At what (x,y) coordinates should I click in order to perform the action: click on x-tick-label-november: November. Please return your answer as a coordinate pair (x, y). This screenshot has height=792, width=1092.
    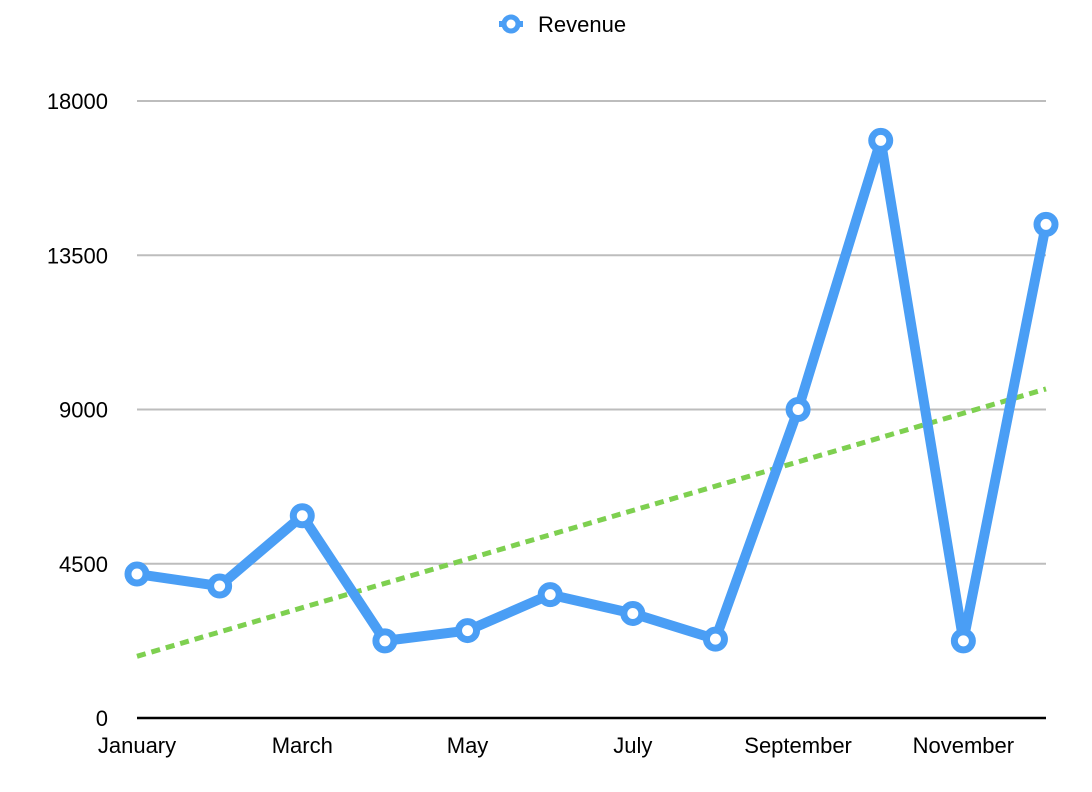
    Looking at the image, I should click on (963, 745).